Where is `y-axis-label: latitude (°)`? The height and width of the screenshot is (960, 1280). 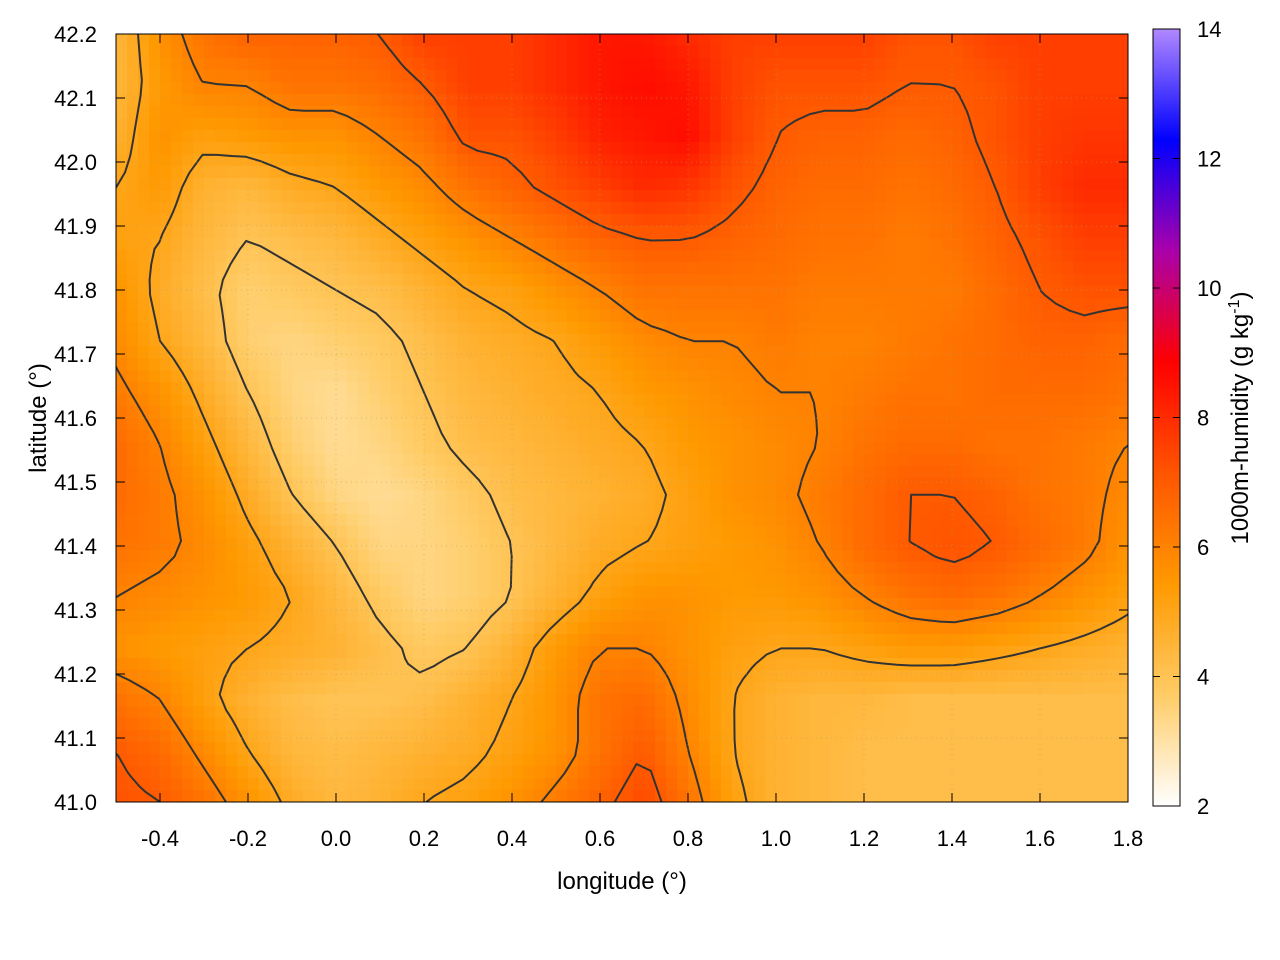 y-axis-label: latitude (°) is located at coordinates (38, 418).